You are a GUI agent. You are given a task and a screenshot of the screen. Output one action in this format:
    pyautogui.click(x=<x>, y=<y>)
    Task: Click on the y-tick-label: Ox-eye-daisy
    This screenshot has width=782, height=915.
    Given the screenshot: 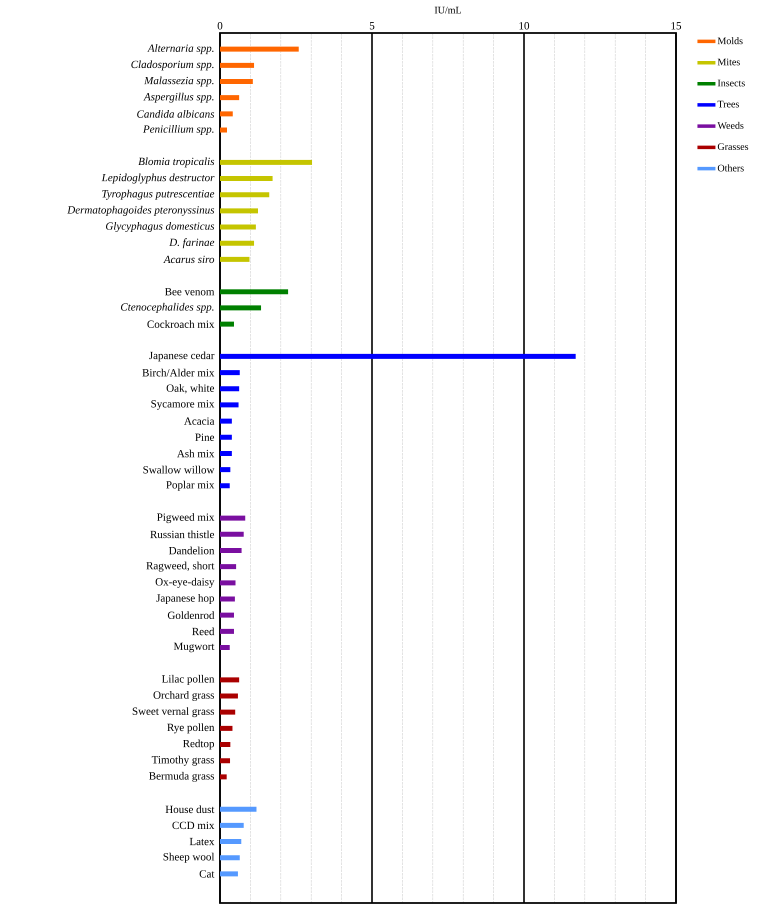 What is the action you would take?
    pyautogui.click(x=185, y=583)
    